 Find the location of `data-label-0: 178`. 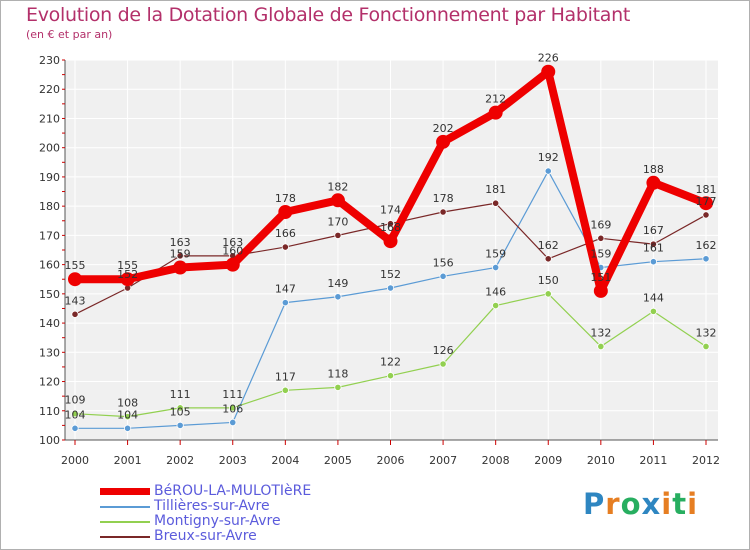

data-label-0: 178 is located at coordinates (285, 198).